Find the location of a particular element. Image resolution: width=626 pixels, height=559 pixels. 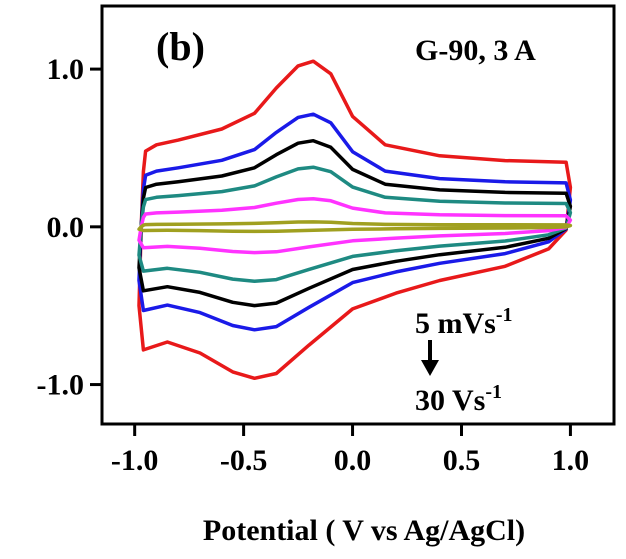

x-tick-label: 0.0 is located at coordinates (353, 460).